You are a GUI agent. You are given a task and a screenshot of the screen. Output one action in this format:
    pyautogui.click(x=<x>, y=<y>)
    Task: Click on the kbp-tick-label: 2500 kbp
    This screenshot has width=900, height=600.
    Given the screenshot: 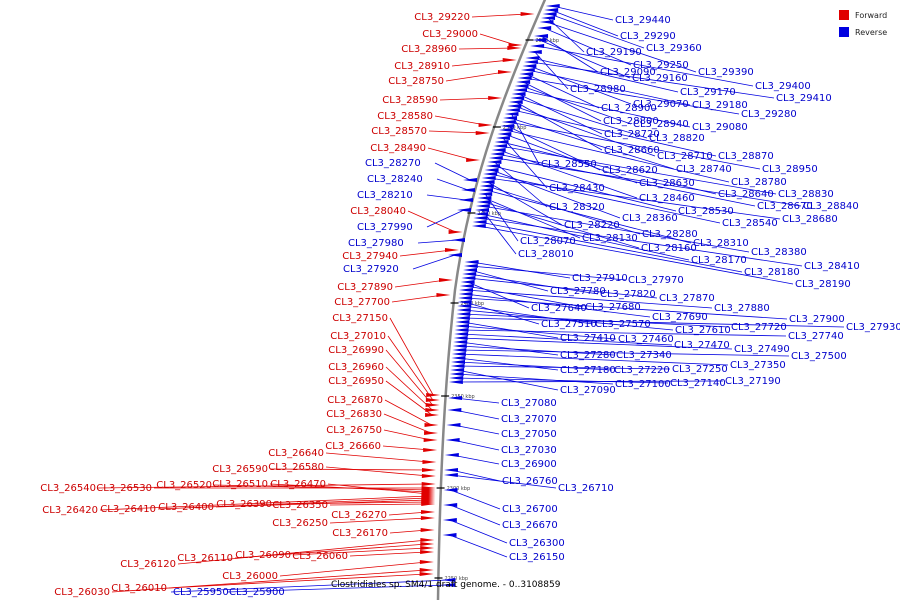 What is the action you would take?
    pyautogui.click(x=515, y=128)
    